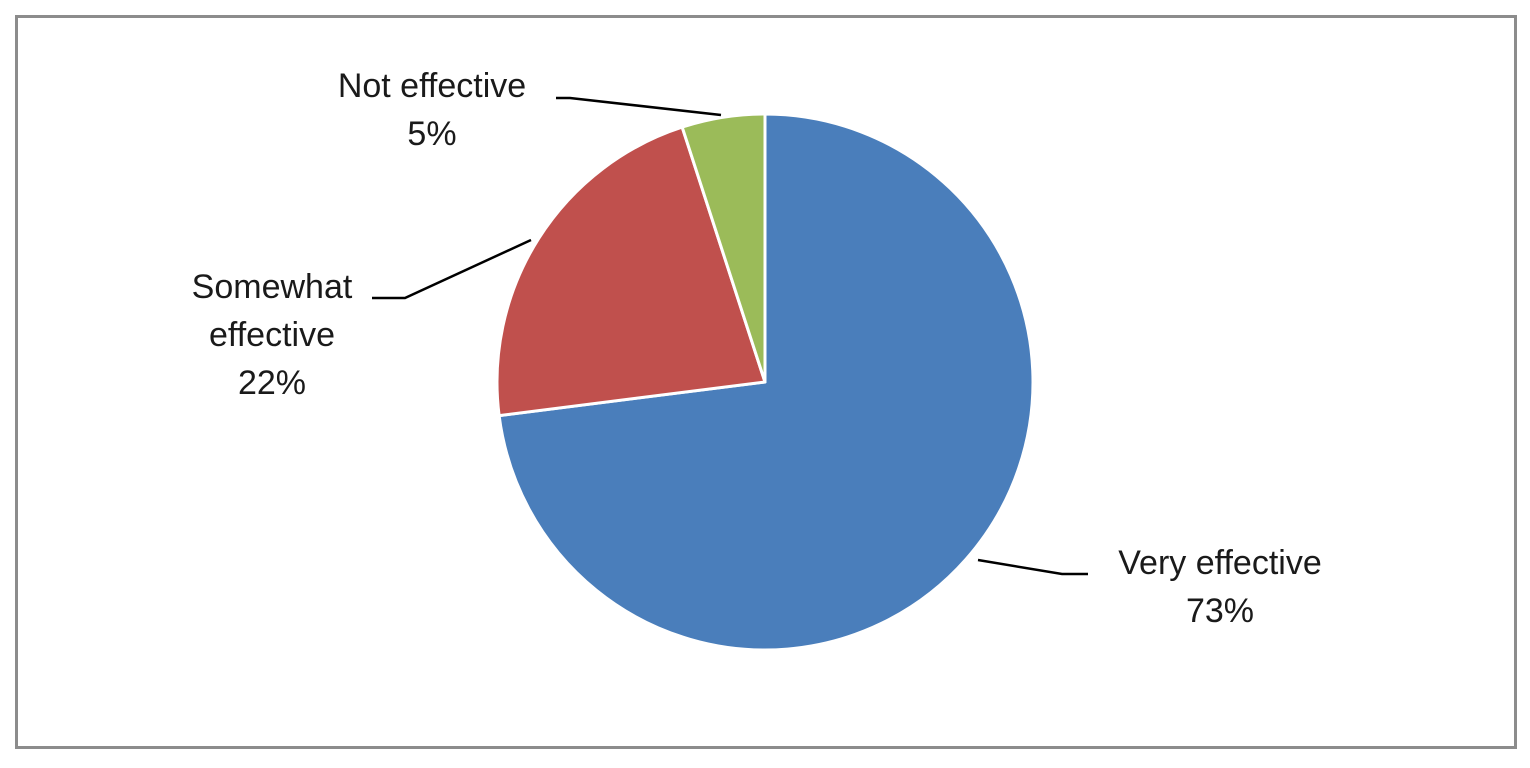 The height and width of the screenshot is (768, 1530). What do you see at coordinates (272, 335) in the screenshot?
I see `slice-label-somewhat-effective-line2: effective` at bounding box center [272, 335].